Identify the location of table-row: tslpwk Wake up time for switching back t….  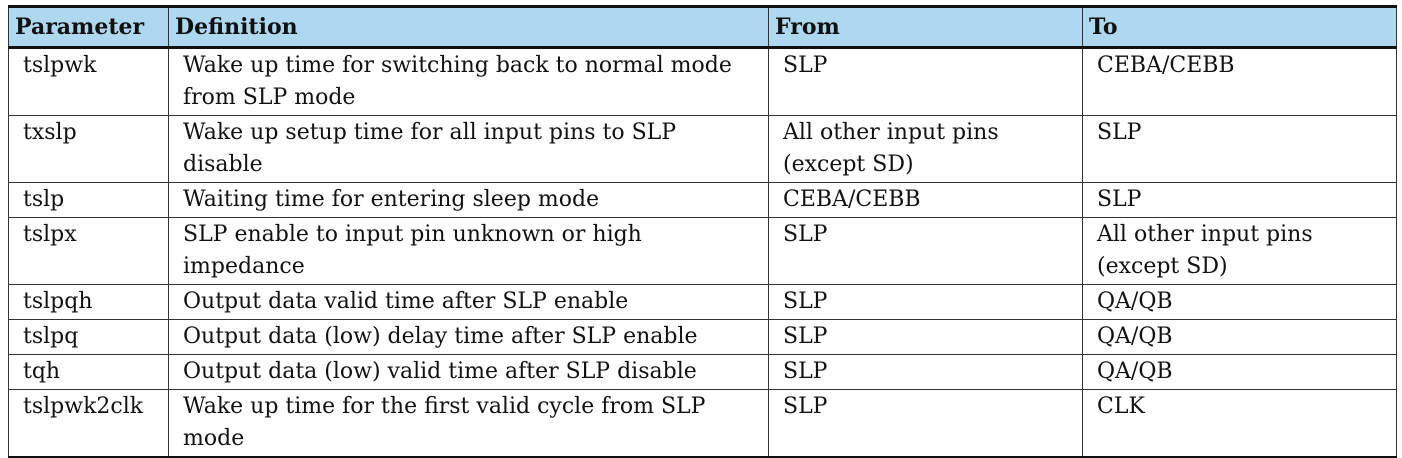
(702, 81).